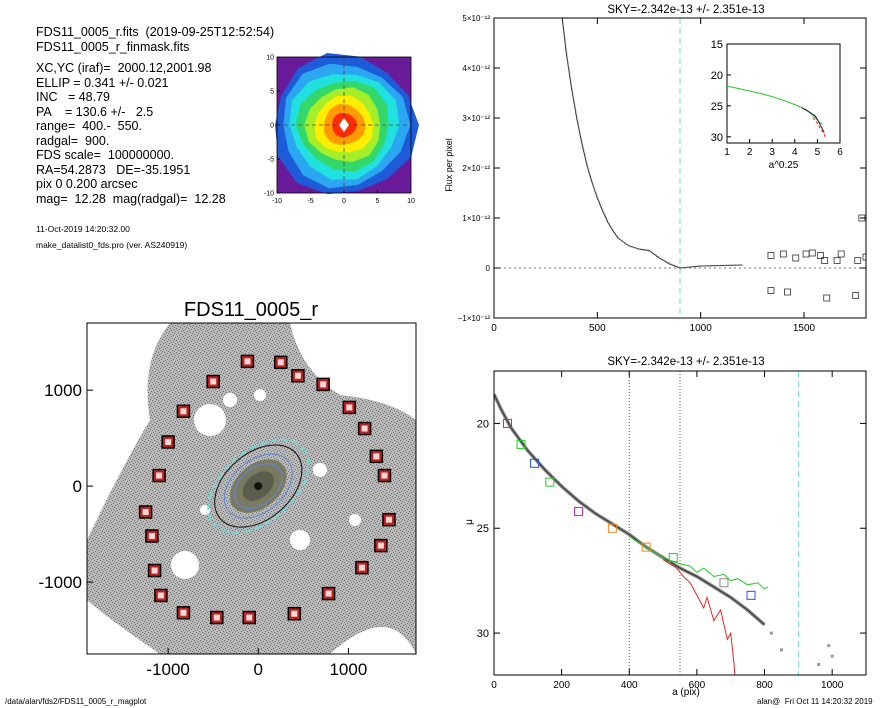 This screenshot has height=708, width=885. Describe the element at coordinates (488, 268) in the screenshot. I see `sky-ytick-label: 0` at that location.